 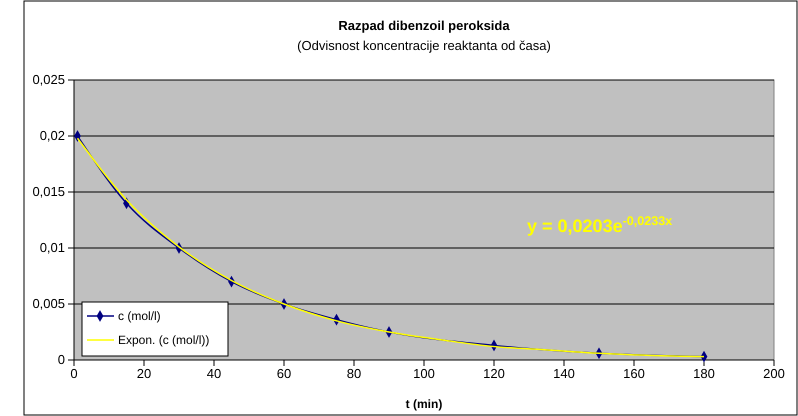 What do you see at coordinates (634, 374) in the screenshot?
I see `x-tick-label: 160` at bounding box center [634, 374].